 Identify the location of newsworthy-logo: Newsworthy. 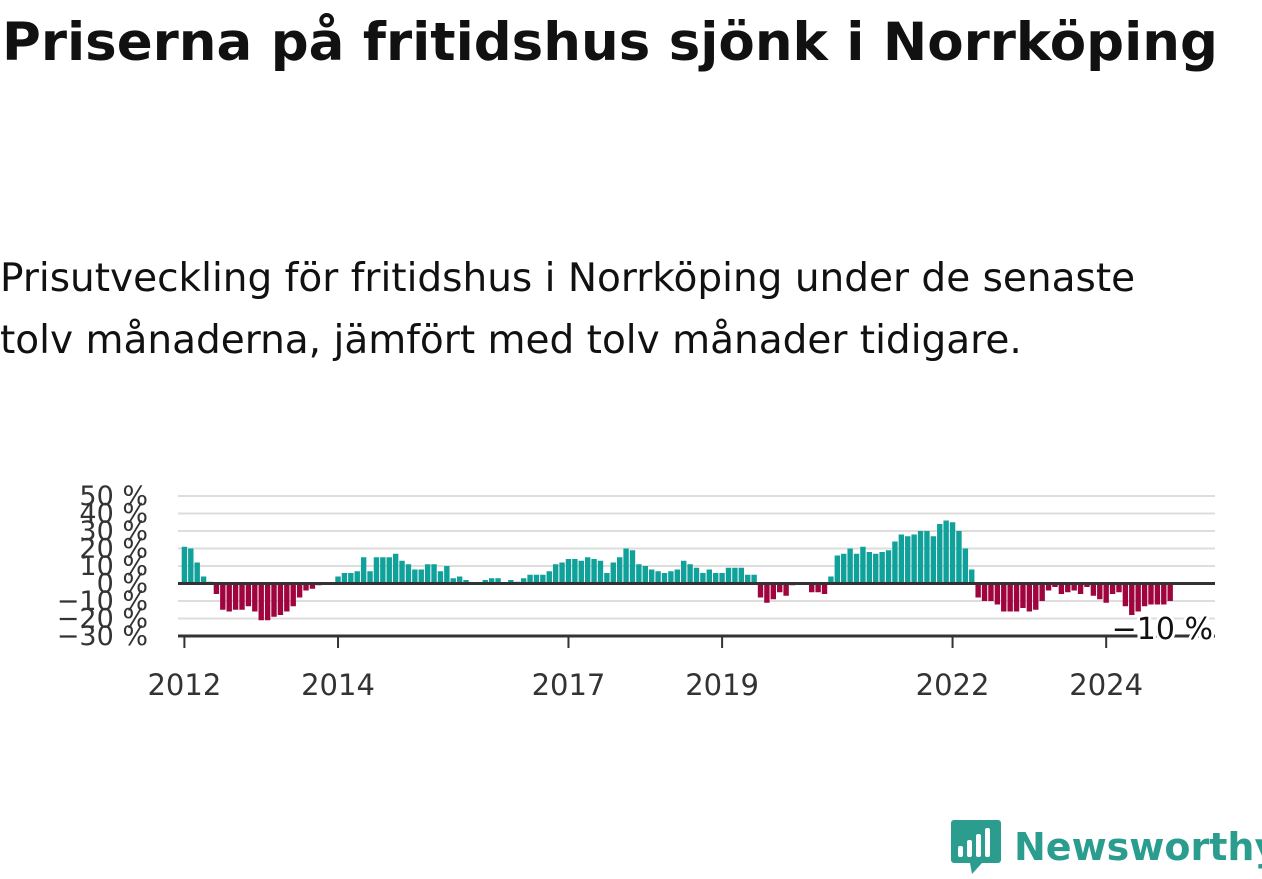
(1106, 847).